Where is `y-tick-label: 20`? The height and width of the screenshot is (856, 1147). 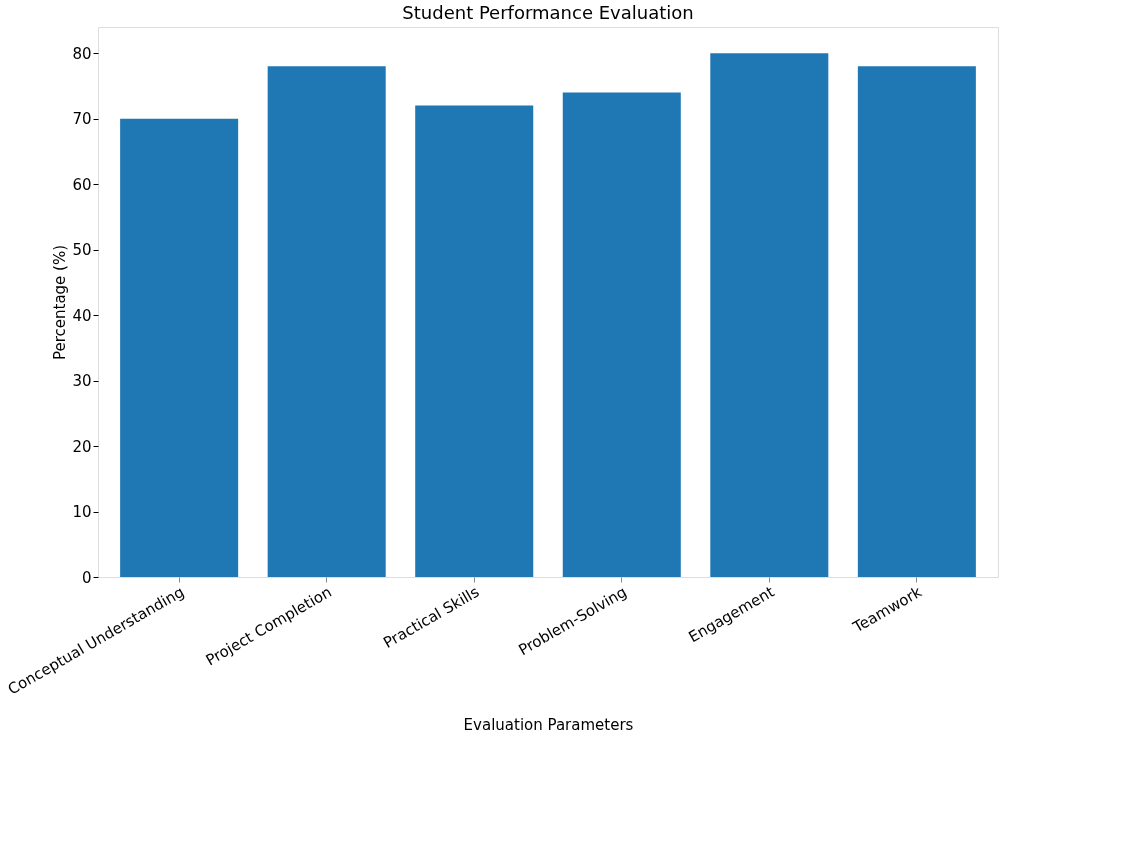
y-tick-label: 20 is located at coordinates (82, 446).